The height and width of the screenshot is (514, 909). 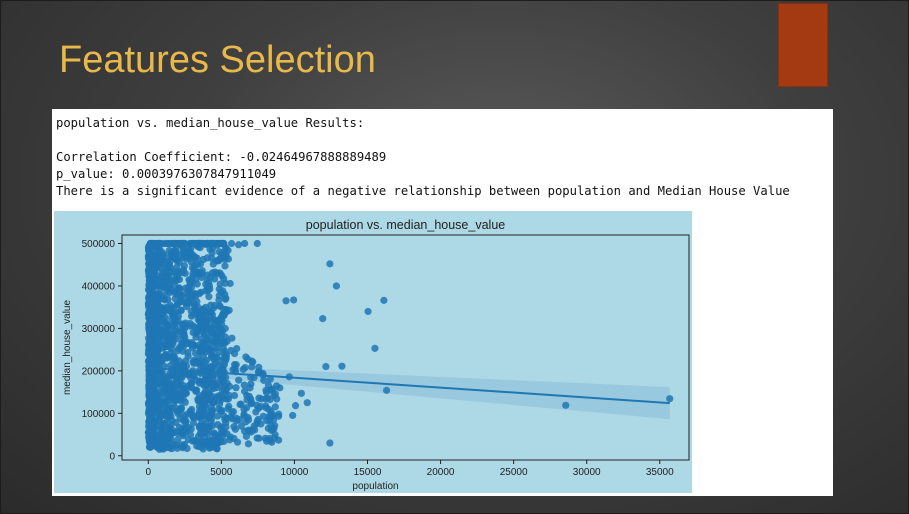 I want to click on regression-line, so click(x=409, y=385).